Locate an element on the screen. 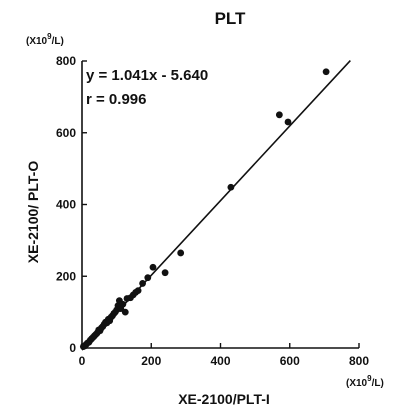 The image size is (410, 412). y-tick-label: 200 is located at coordinates (66, 276).